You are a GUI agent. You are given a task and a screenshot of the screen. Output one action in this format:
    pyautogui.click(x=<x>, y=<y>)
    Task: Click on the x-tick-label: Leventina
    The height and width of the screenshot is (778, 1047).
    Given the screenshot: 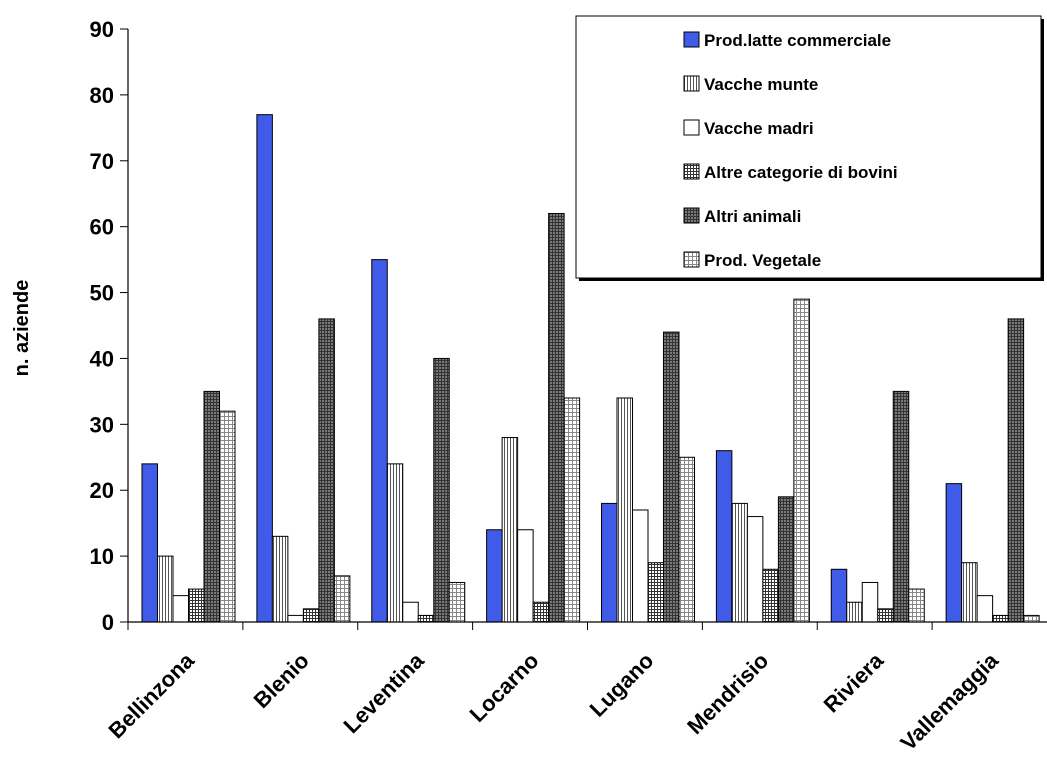 What is the action you would take?
    pyautogui.click(x=383, y=692)
    